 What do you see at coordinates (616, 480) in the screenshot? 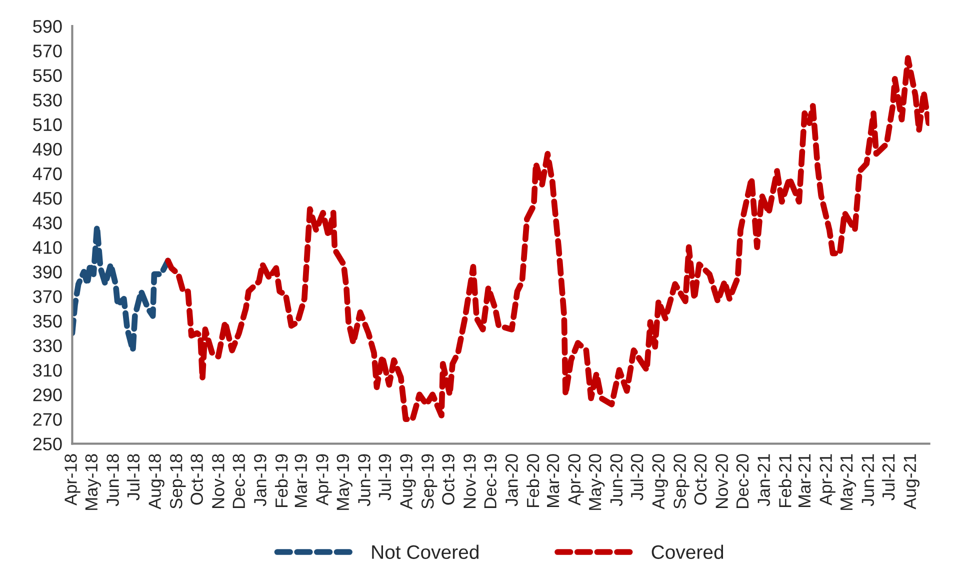
I see `x-tick-label: Jun-20` at bounding box center [616, 480].